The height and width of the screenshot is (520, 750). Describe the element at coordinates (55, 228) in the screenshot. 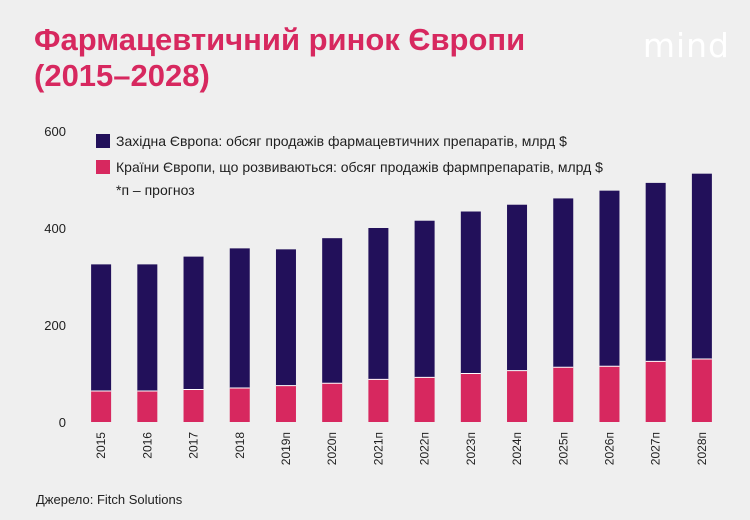

I see `y-tick-label: 400` at that location.